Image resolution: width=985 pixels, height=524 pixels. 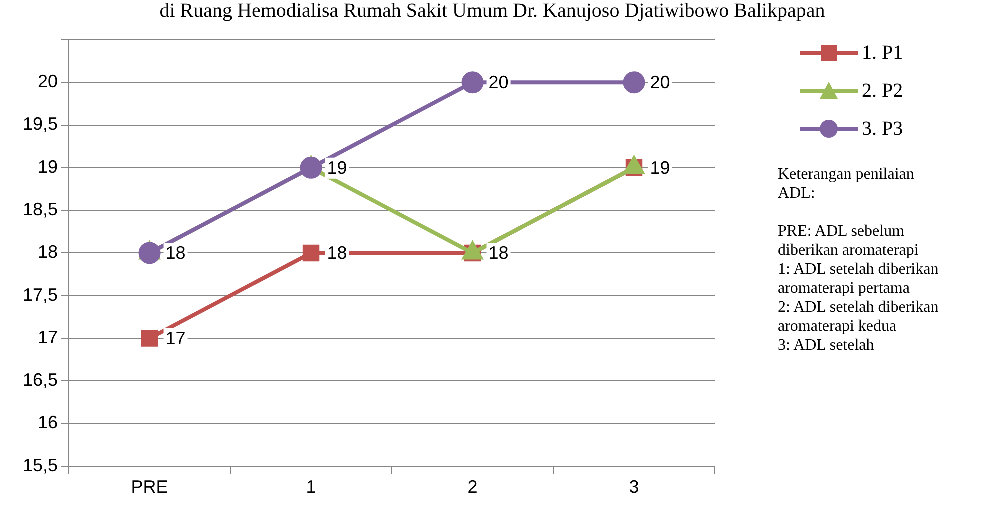 I want to click on y-tick-label: 17, so click(x=48, y=337).